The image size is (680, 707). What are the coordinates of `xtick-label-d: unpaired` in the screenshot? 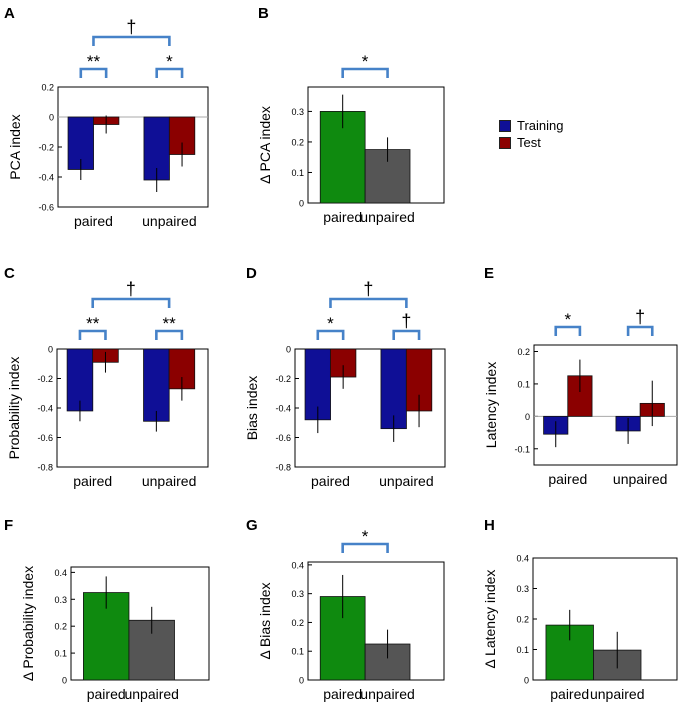 It's located at (406, 481).